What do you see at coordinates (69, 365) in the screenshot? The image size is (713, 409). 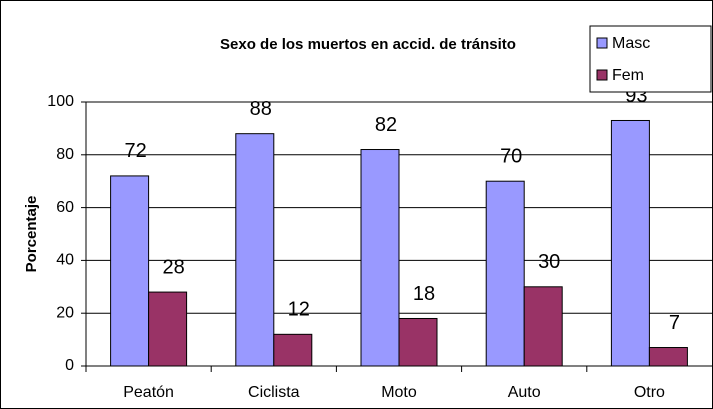 I see `y-tick-label: 0` at bounding box center [69, 365].